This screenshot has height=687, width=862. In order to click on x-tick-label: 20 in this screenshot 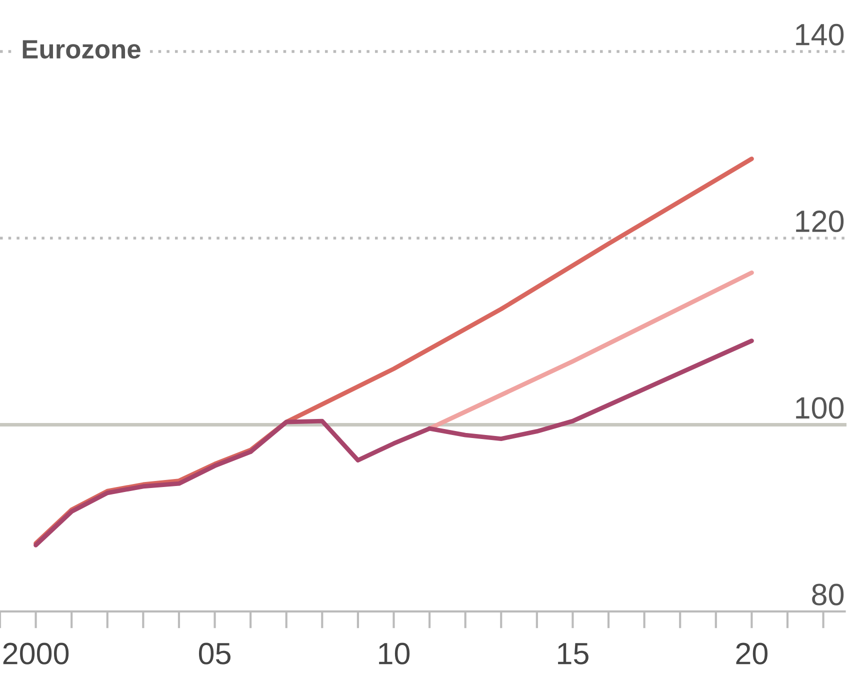, I will do `click(752, 653)`.